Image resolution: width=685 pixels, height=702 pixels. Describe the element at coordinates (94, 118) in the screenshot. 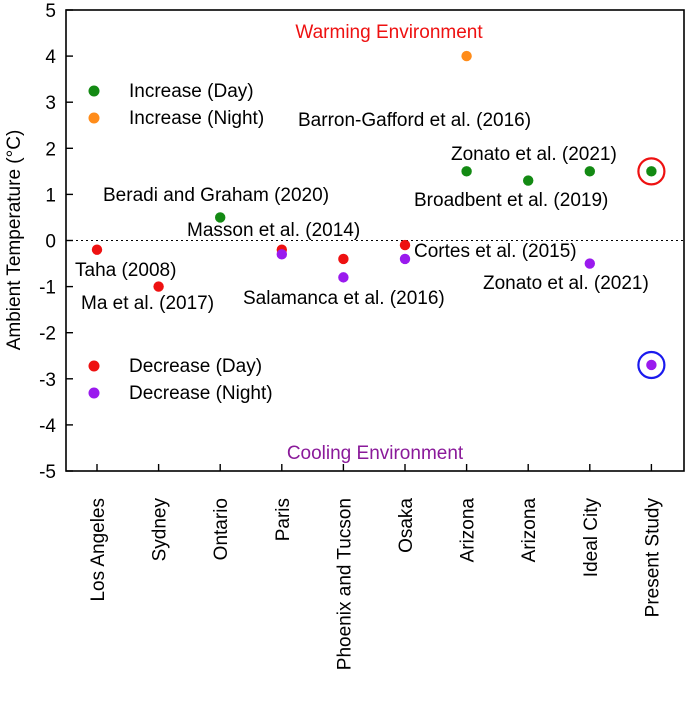

I see `legend-marker-increase-night` at that location.